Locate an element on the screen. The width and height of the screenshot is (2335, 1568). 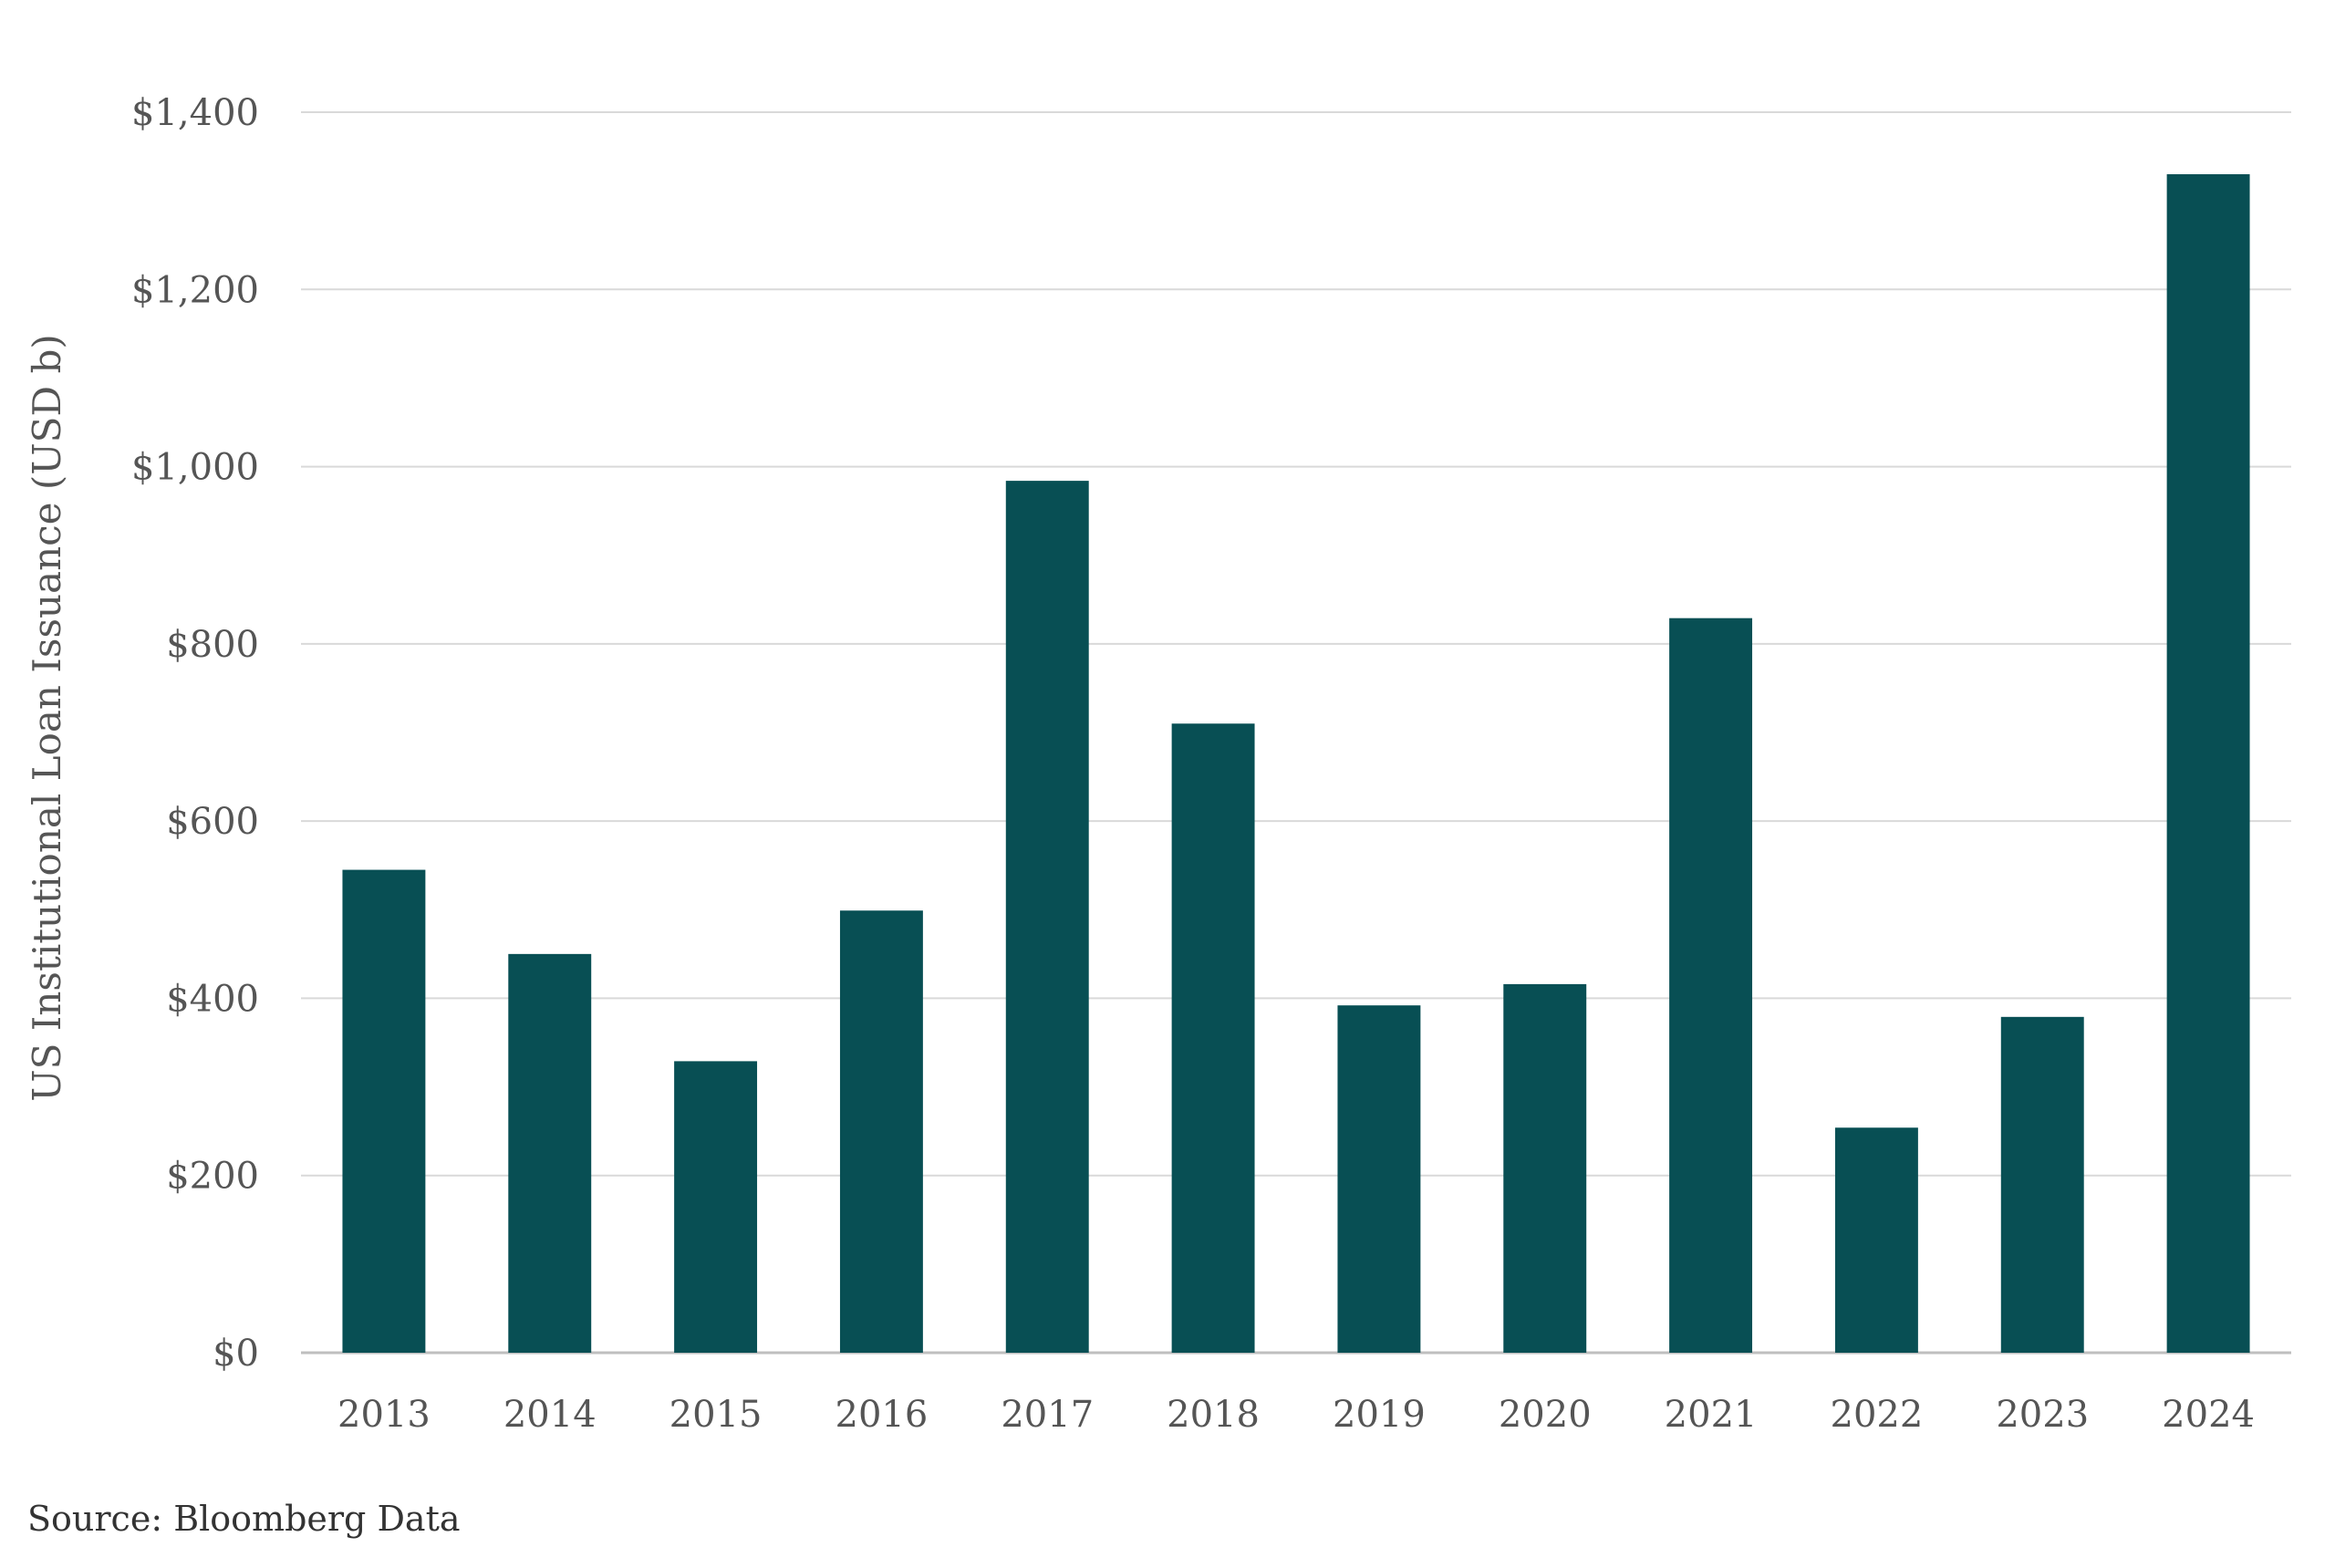
x-tick-label: 2024 is located at coordinates (2208, 1415).